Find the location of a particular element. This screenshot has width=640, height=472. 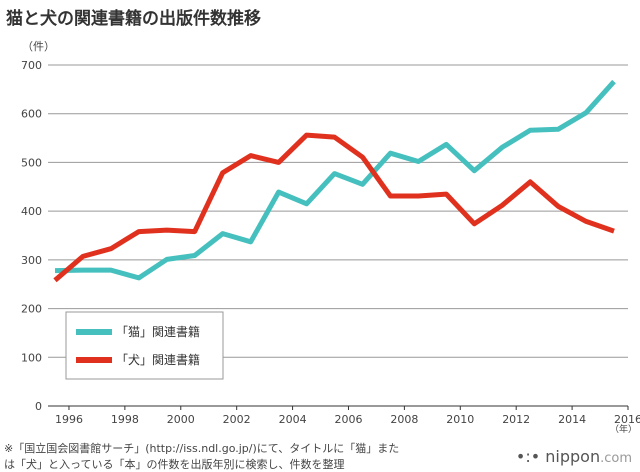

y-tick-300: 300 is located at coordinates (31, 260).